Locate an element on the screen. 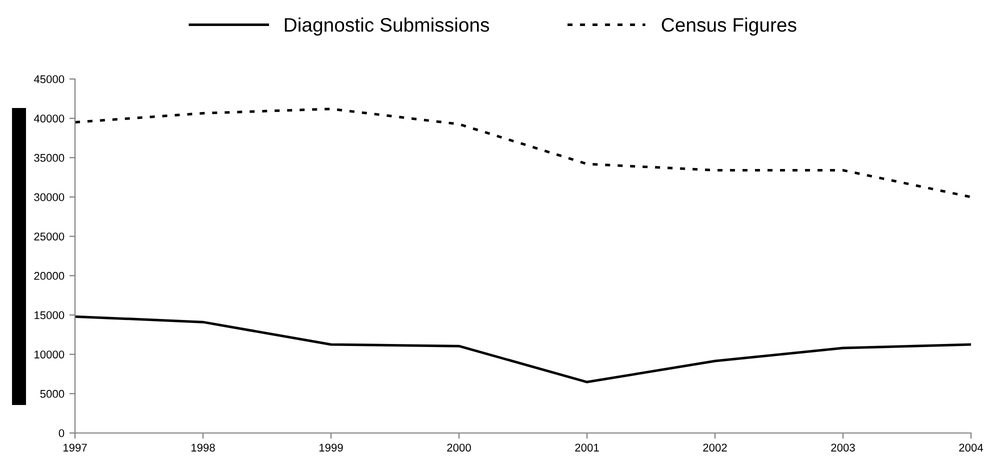  x-tick-label: 2004 is located at coordinates (971, 448).